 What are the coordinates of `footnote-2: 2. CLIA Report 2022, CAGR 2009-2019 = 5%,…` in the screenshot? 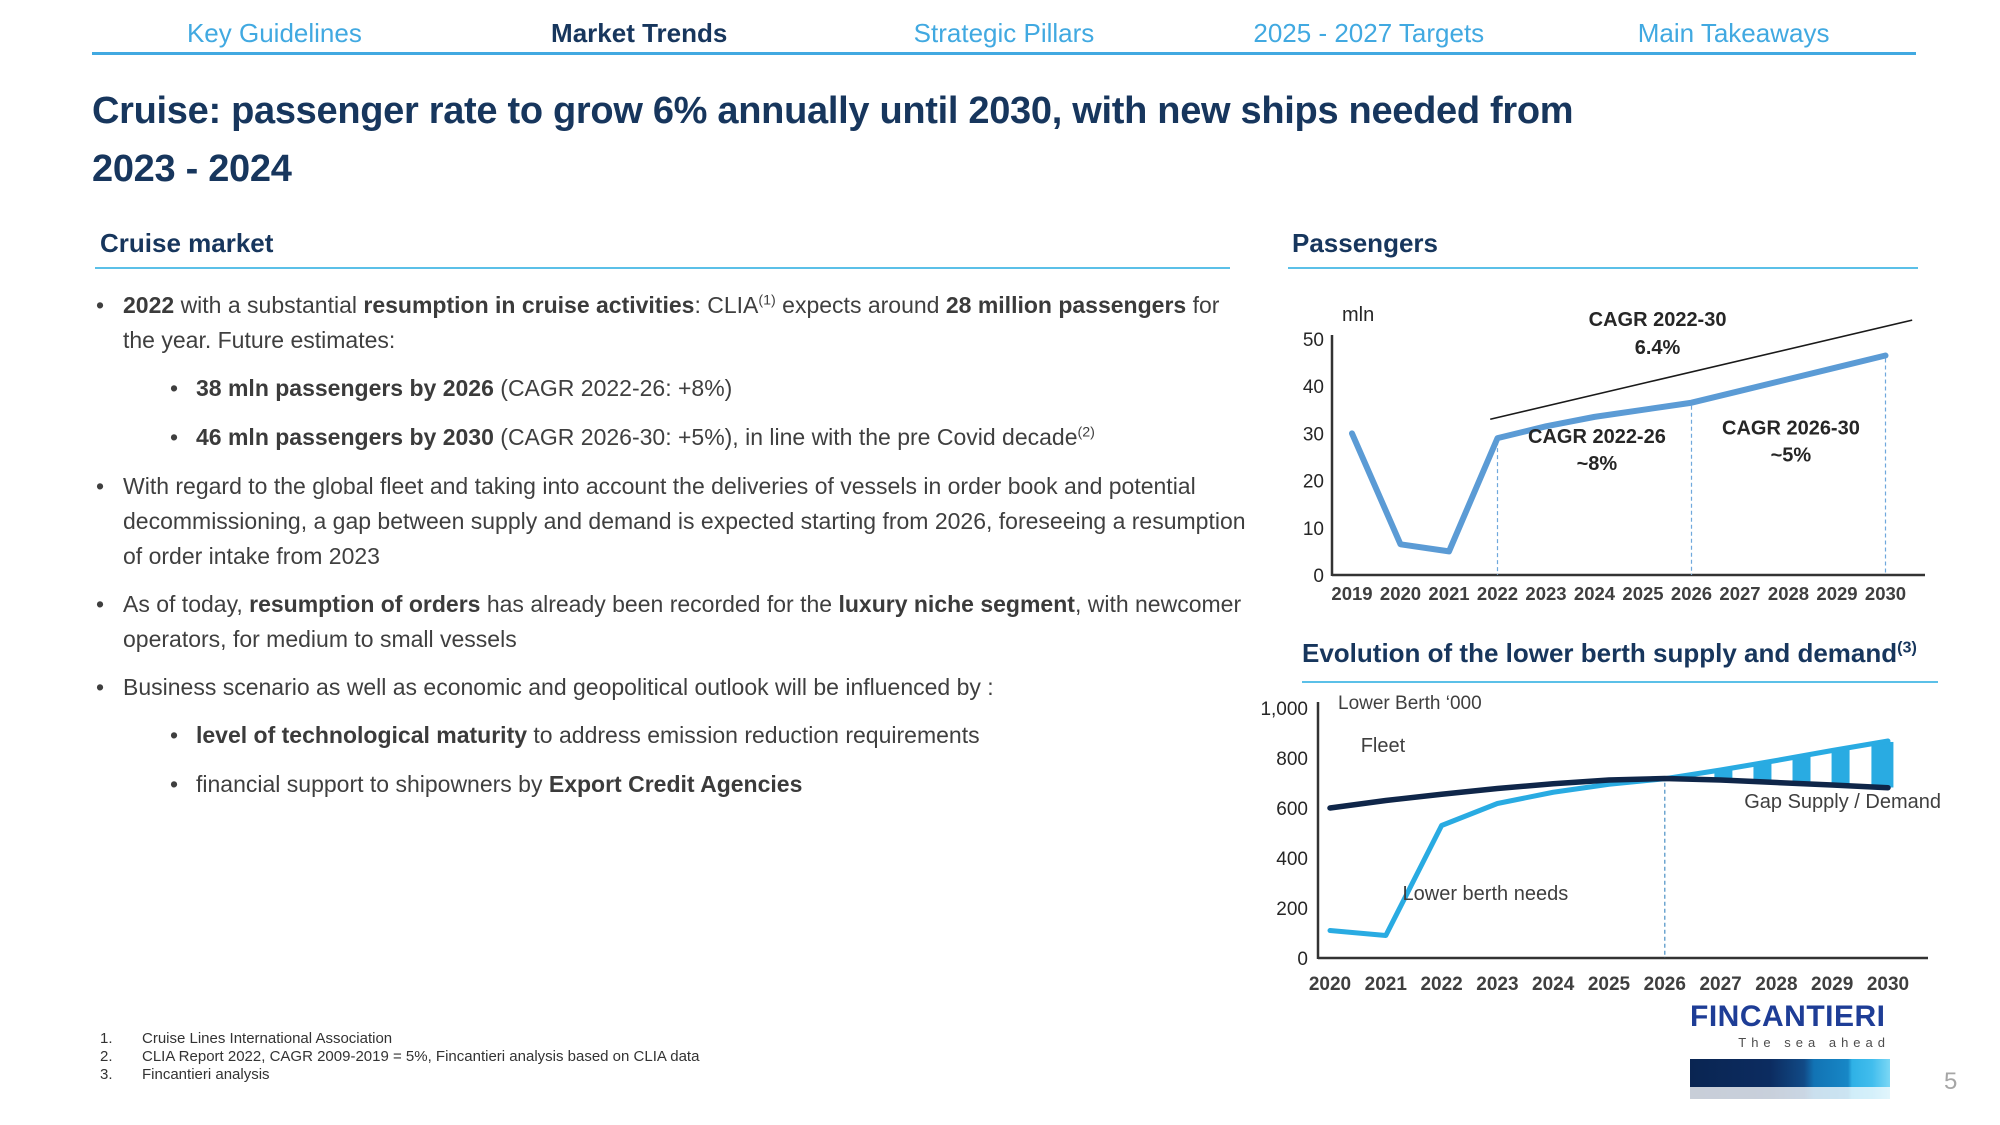 It's located at (400, 1056).